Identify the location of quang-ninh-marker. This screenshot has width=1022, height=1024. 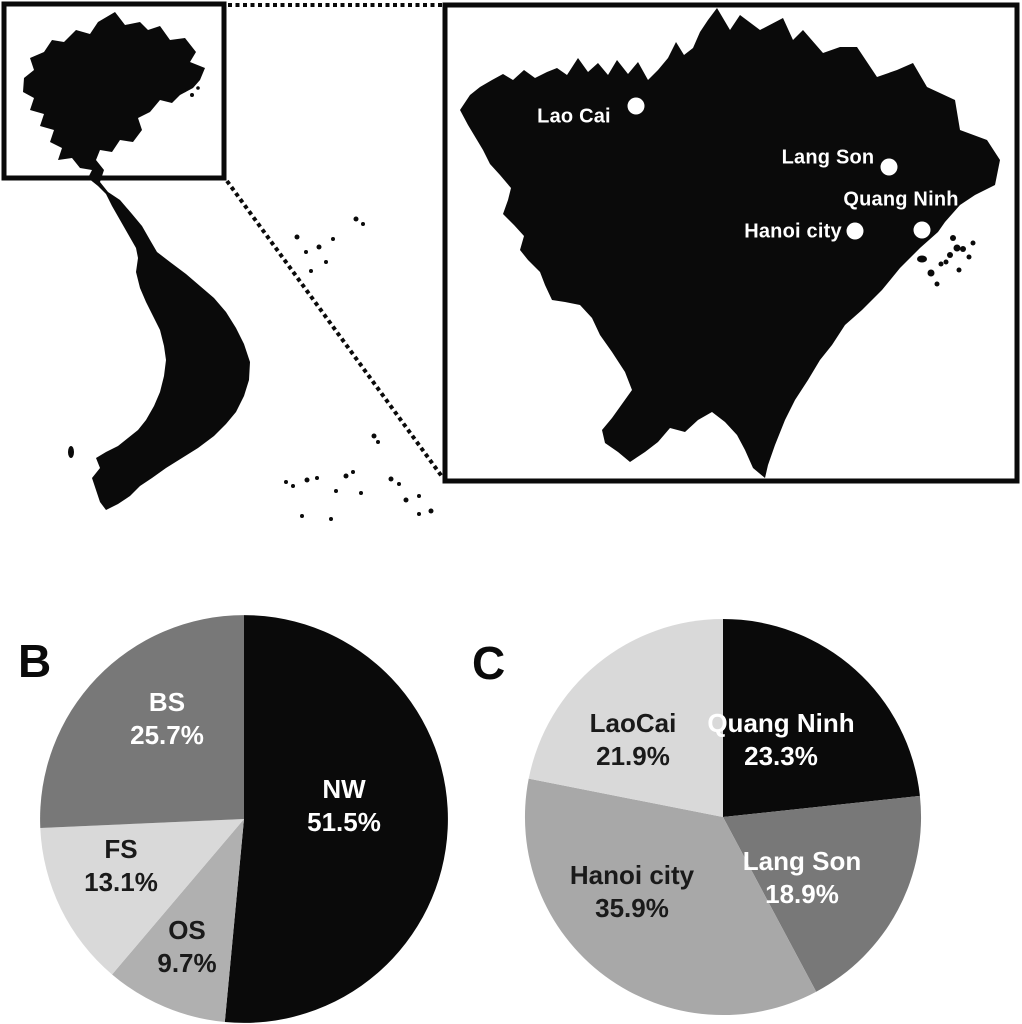
(922, 230).